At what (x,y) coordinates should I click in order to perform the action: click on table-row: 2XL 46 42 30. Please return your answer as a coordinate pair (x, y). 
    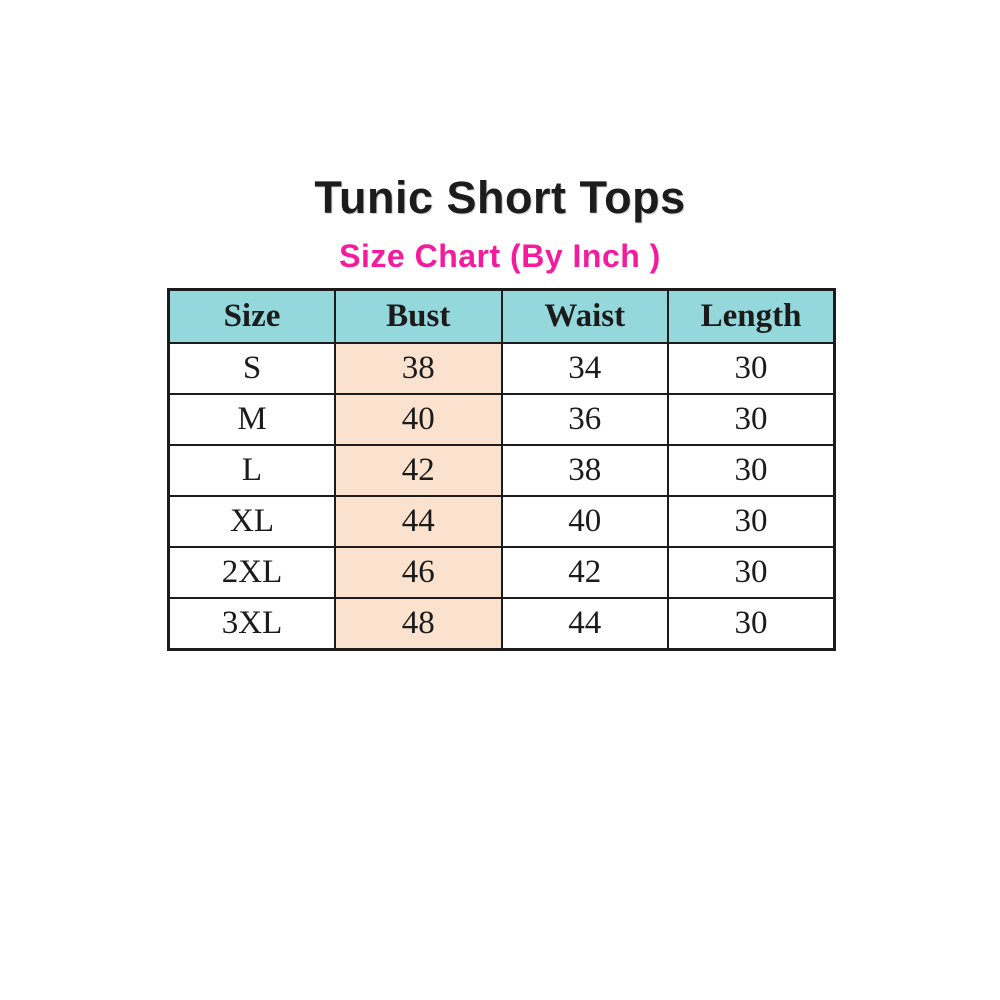
    Looking at the image, I should click on (501, 572).